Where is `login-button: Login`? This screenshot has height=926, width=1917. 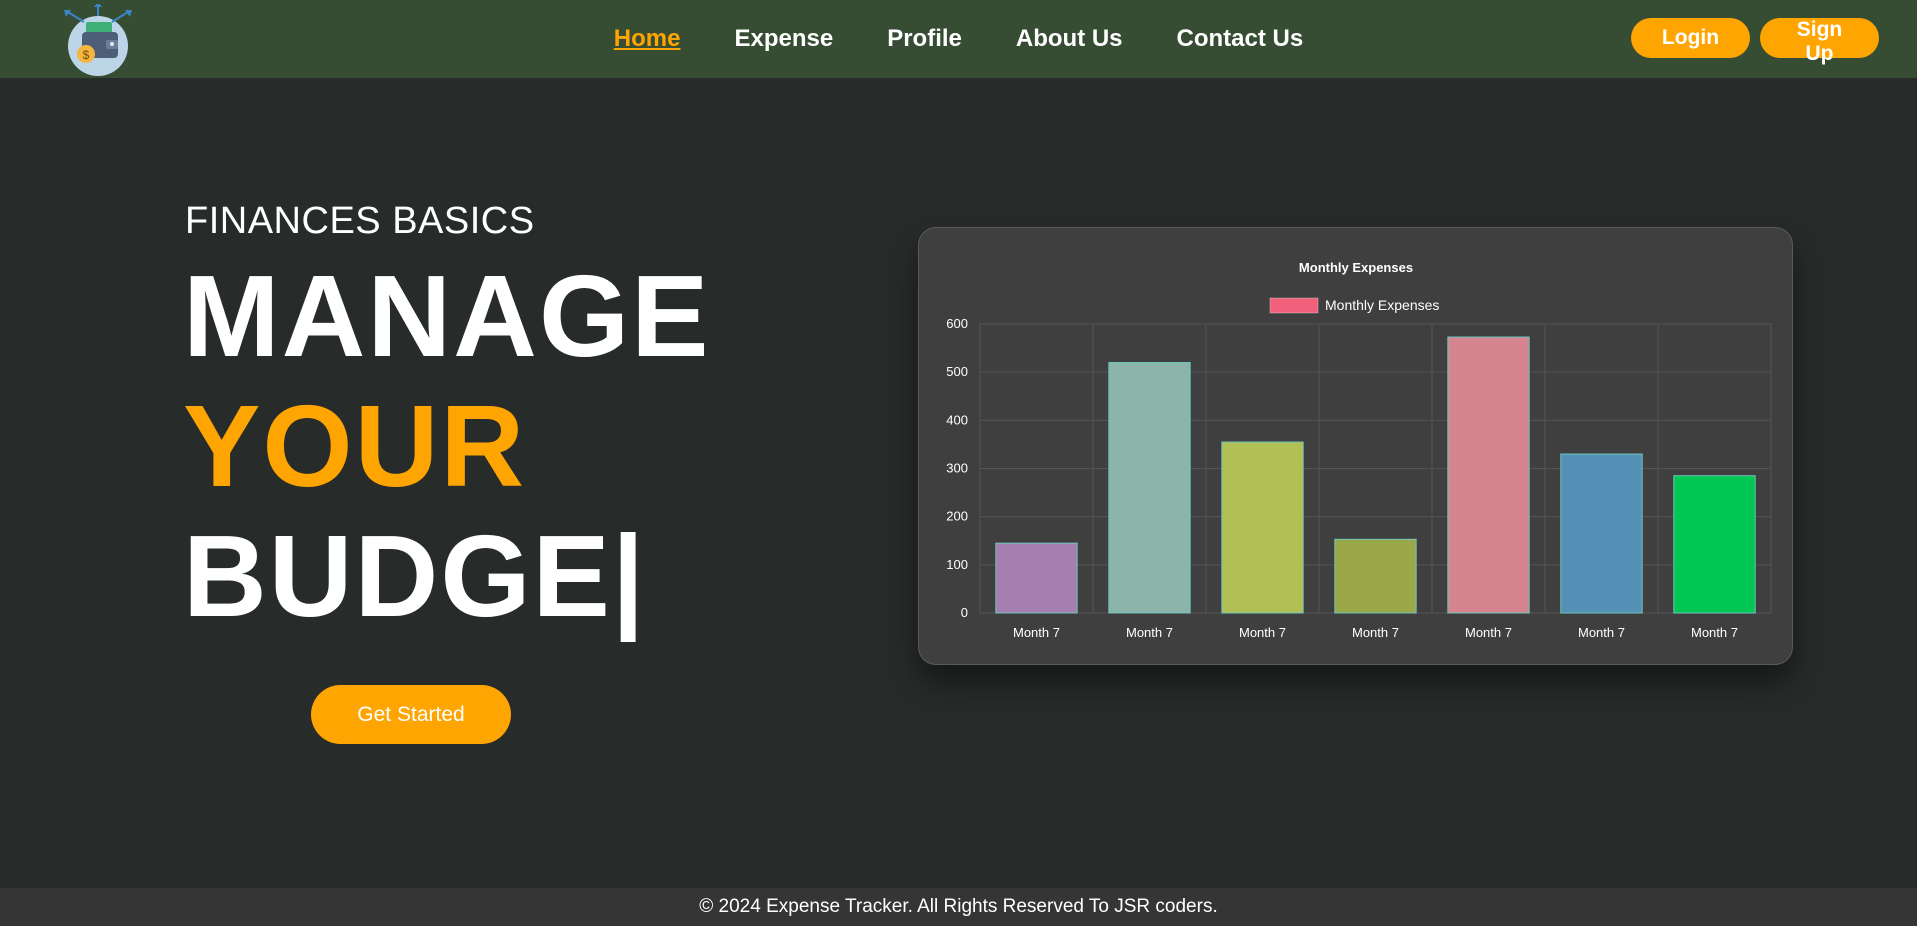 login-button: Login is located at coordinates (1690, 38).